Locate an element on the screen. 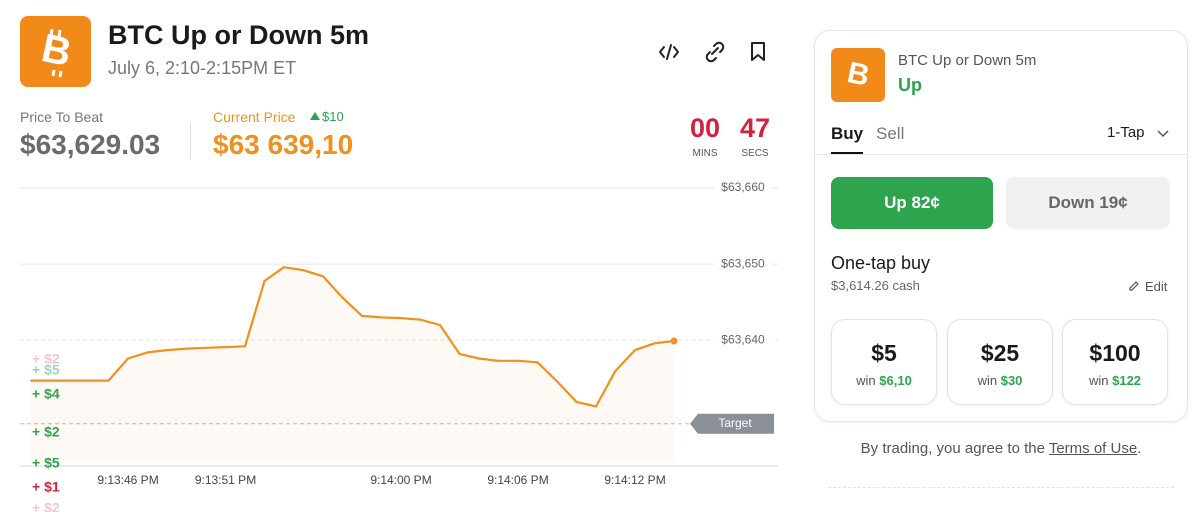  y-tick-label: $63,640 is located at coordinates (743, 339).